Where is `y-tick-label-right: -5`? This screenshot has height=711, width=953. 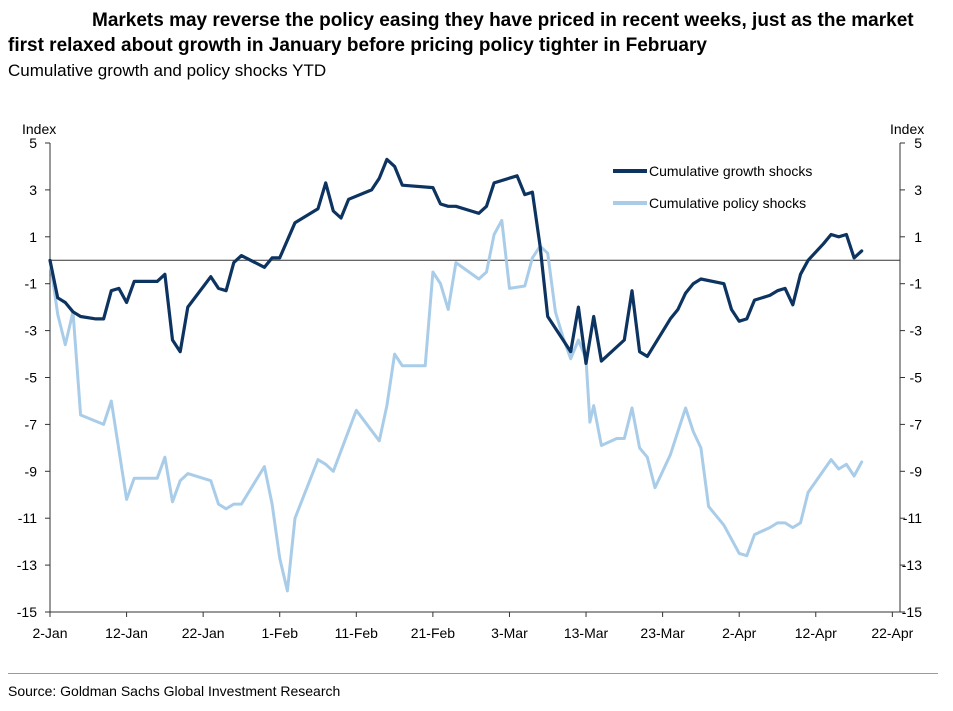 y-tick-label-right: -5 is located at coordinates (916, 378).